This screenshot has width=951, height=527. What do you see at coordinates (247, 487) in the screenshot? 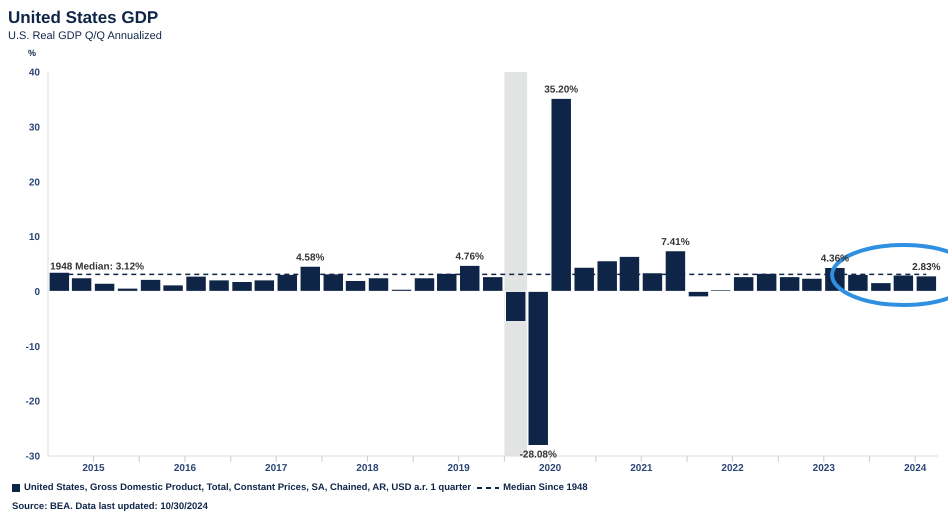
I see `legend-label: United States, Gross Domestic Product, Total, Constant Prices, SA, Chained, AR, USD a.r. 1 quarter` at bounding box center [247, 487].